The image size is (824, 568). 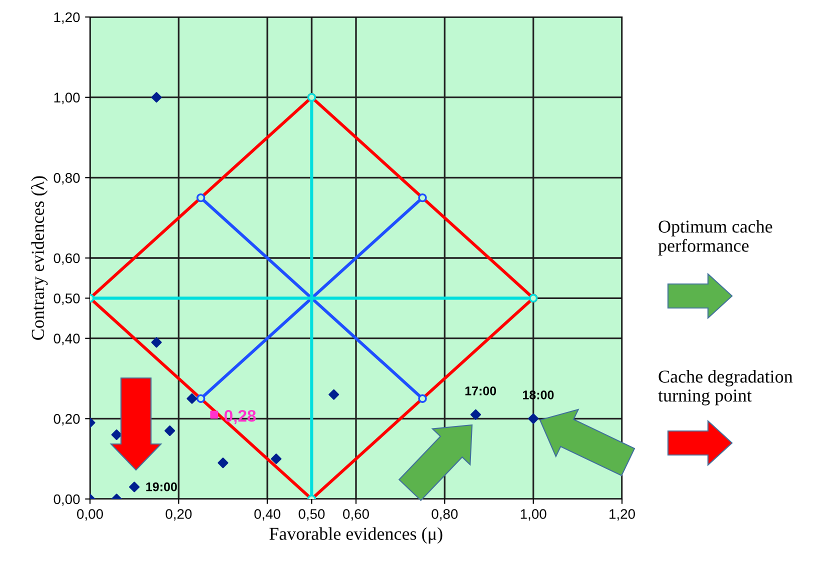 I want to click on x-tick-label: 0,20, so click(x=179, y=515).